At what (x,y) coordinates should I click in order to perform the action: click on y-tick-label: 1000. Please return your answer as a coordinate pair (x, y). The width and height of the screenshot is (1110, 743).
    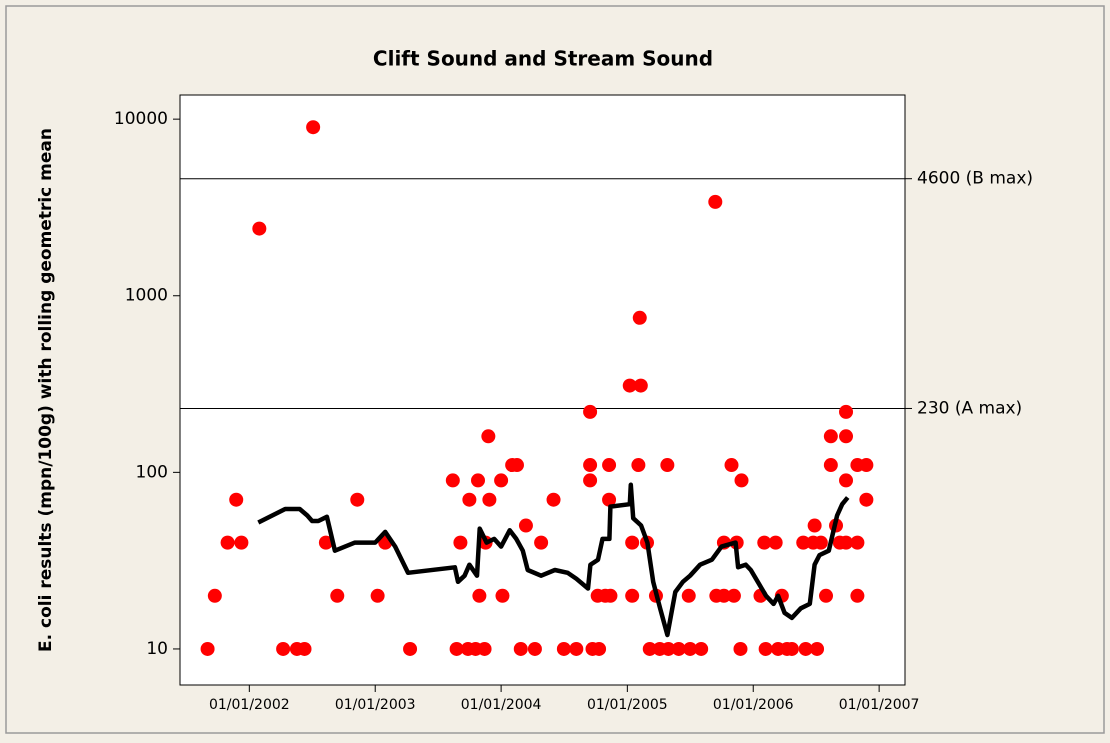
    Looking at the image, I should click on (146, 296).